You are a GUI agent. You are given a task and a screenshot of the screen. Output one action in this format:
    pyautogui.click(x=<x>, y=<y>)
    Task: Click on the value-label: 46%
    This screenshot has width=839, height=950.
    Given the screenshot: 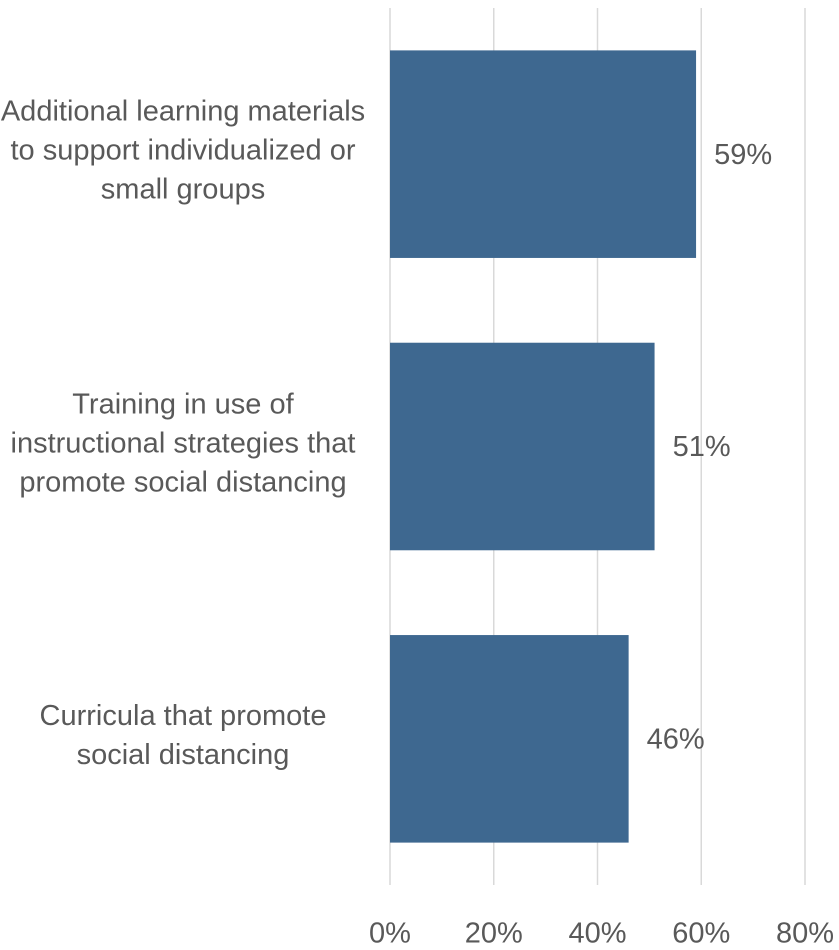 What is the action you would take?
    pyautogui.click(x=676, y=739)
    